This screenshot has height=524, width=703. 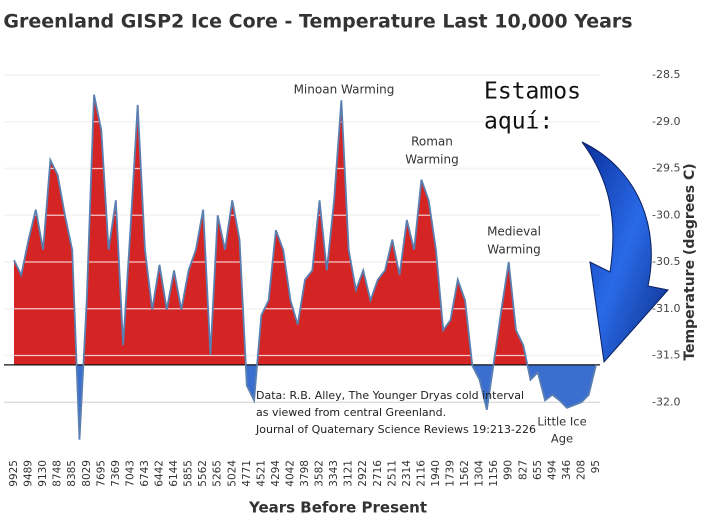 What do you see at coordinates (436, 473) in the screenshot?
I see `x-tick-label: 1940` at bounding box center [436, 473].